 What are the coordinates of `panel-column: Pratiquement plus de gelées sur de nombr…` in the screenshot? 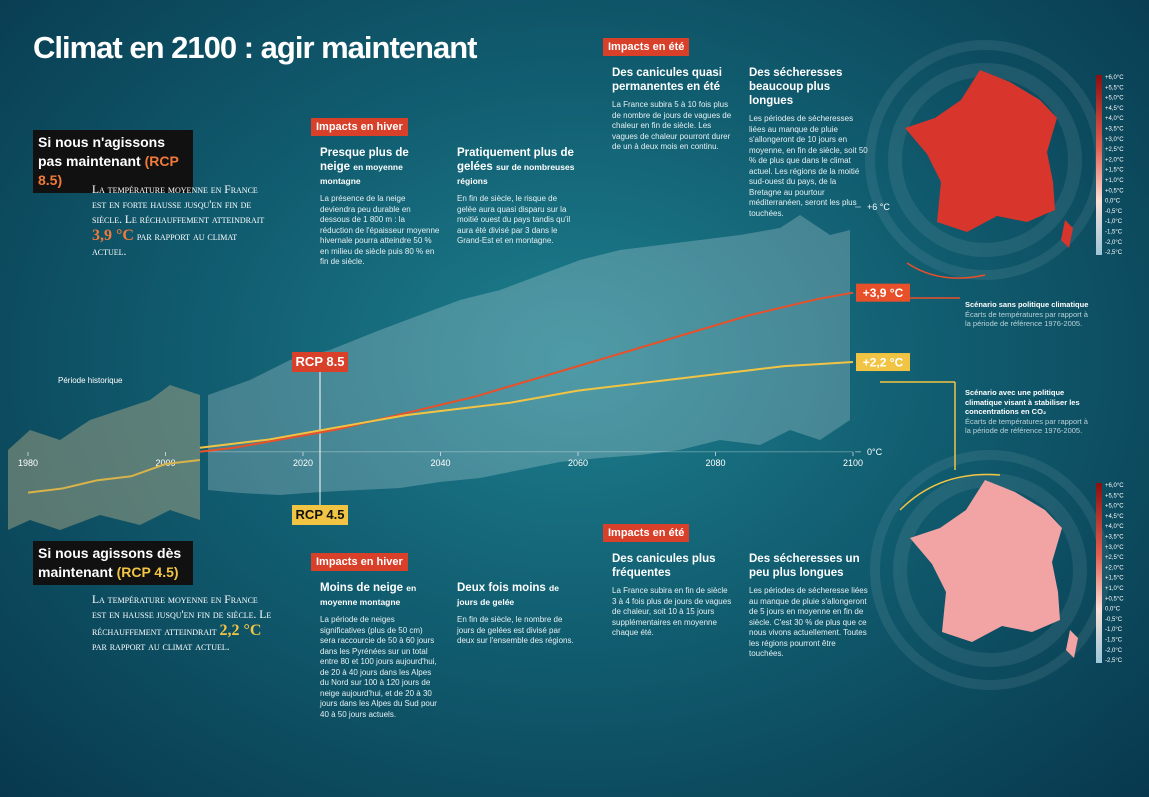 It's located at (517, 196).